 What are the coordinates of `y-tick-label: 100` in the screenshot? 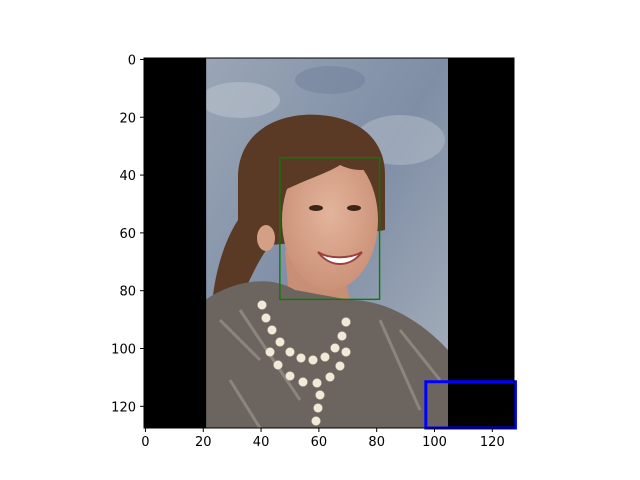 It's located at (123, 350).